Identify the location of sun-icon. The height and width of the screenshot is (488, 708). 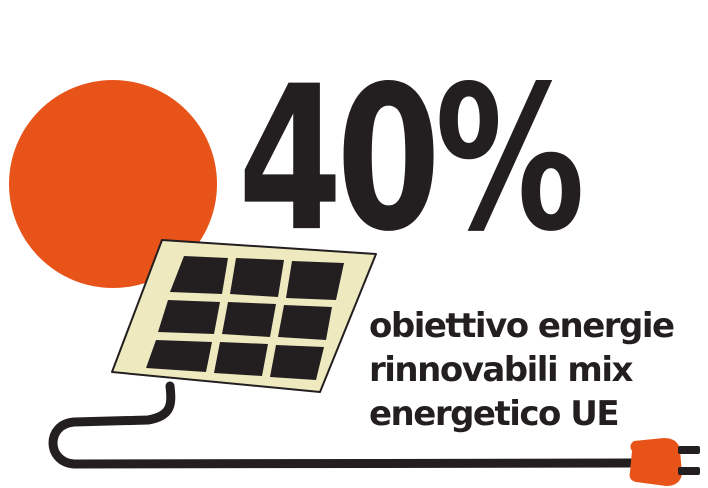
(113, 184).